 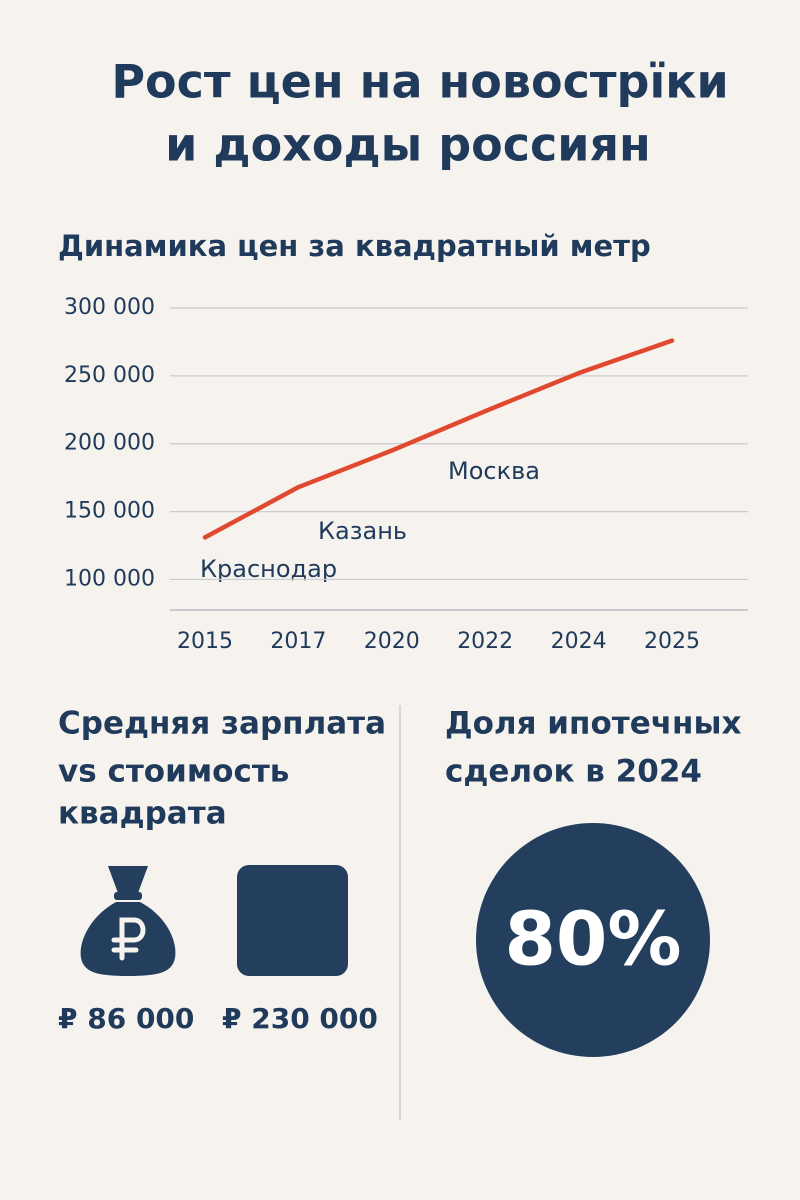 What do you see at coordinates (128, 921) in the screenshot?
I see `money-bag-icon` at bounding box center [128, 921].